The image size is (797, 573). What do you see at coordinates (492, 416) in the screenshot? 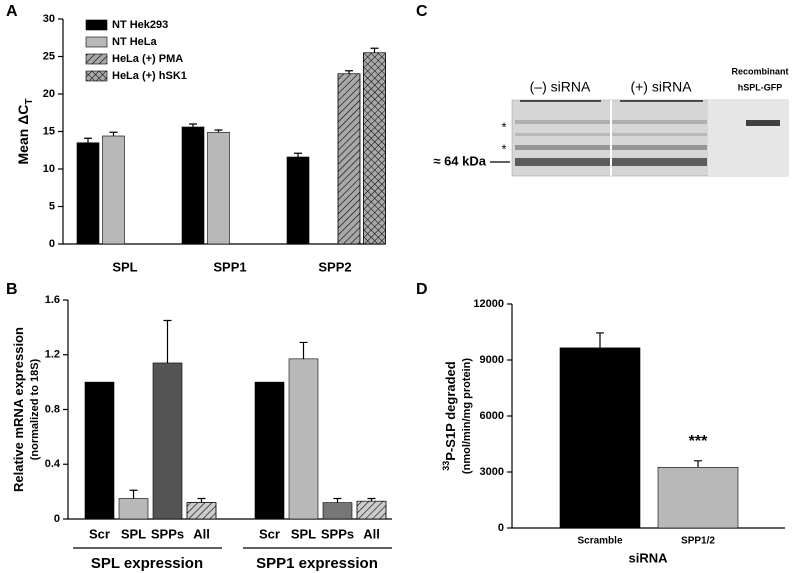
I see `y-tick-label: 6000` at bounding box center [492, 416].